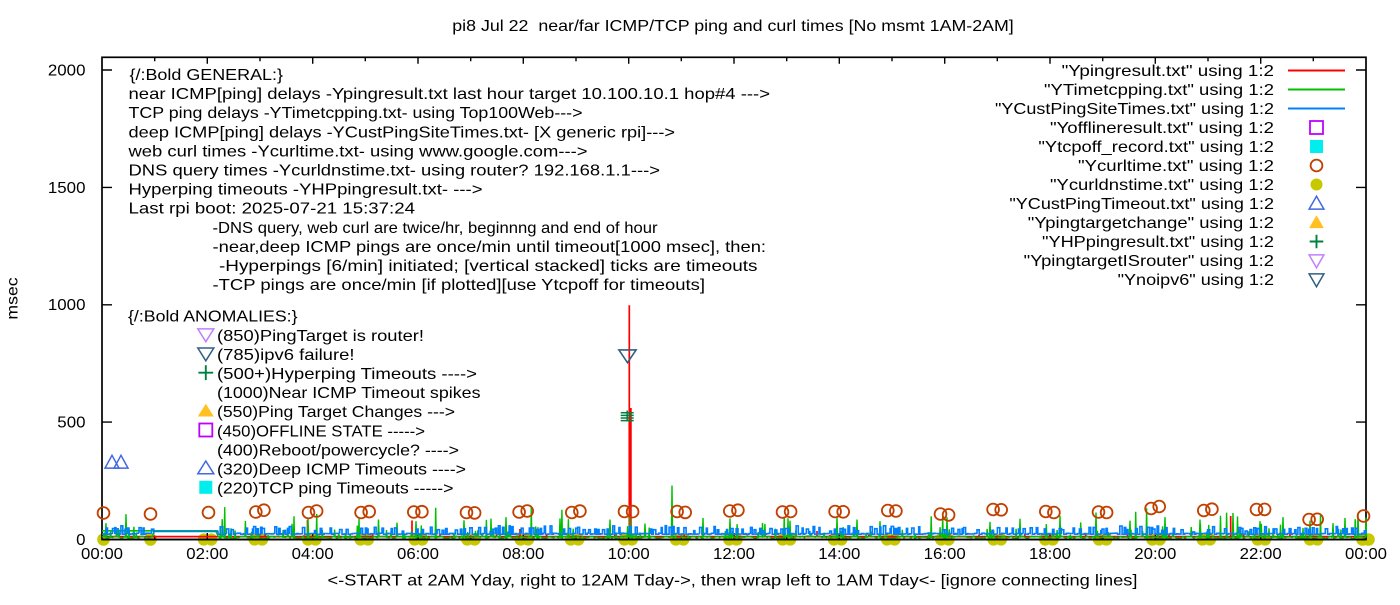 The height and width of the screenshot is (605, 1400). Describe the element at coordinates (67, 71) in the screenshot. I see `svg-text: 2000` at that location.